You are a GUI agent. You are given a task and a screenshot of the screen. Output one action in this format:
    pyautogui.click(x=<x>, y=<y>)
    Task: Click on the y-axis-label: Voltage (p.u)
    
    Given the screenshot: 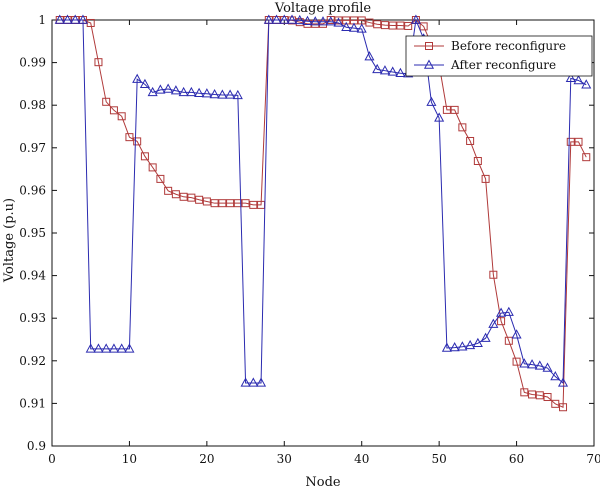 What is the action you would take?
    pyautogui.click(x=9, y=240)
    